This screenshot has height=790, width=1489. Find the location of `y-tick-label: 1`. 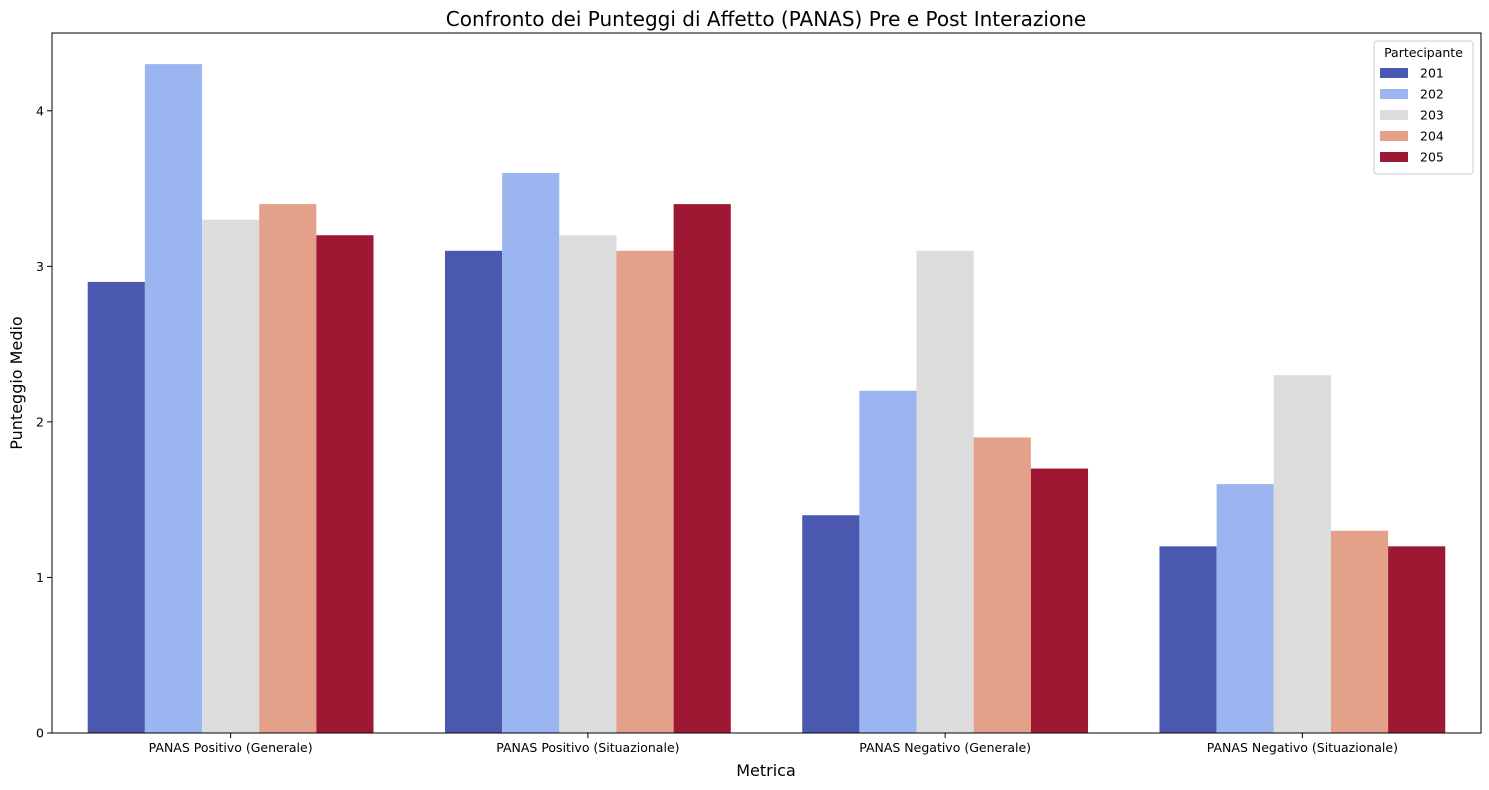

y-tick-label: 1 is located at coordinates (40, 577).